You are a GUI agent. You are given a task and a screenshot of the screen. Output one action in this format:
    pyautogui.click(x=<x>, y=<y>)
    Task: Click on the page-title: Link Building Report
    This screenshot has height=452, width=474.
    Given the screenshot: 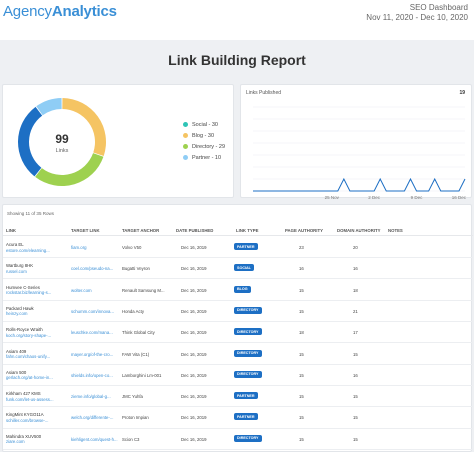 What is the action you would take?
    pyautogui.click(x=237, y=60)
    